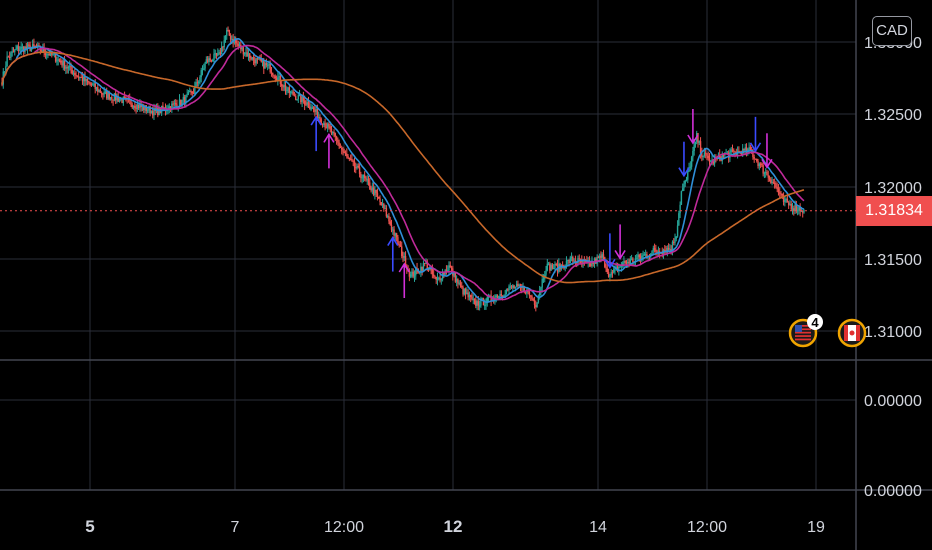 The height and width of the screenshot is (550, 932). I want to click on time-tick-label: 12:00, so click(707, 527).